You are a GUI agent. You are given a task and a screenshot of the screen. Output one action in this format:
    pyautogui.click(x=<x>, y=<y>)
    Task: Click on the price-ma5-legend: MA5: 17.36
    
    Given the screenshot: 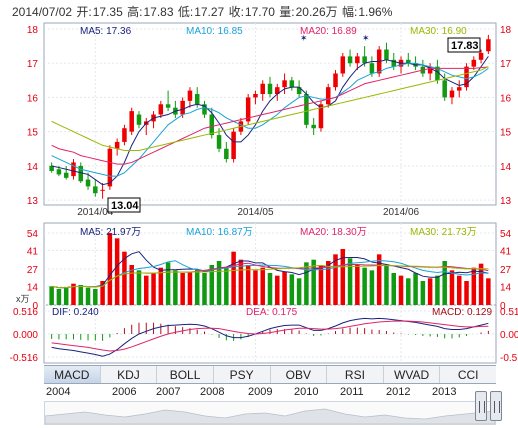 What is the action you would take?
    pyautogui.click(x=106, y=31)
    